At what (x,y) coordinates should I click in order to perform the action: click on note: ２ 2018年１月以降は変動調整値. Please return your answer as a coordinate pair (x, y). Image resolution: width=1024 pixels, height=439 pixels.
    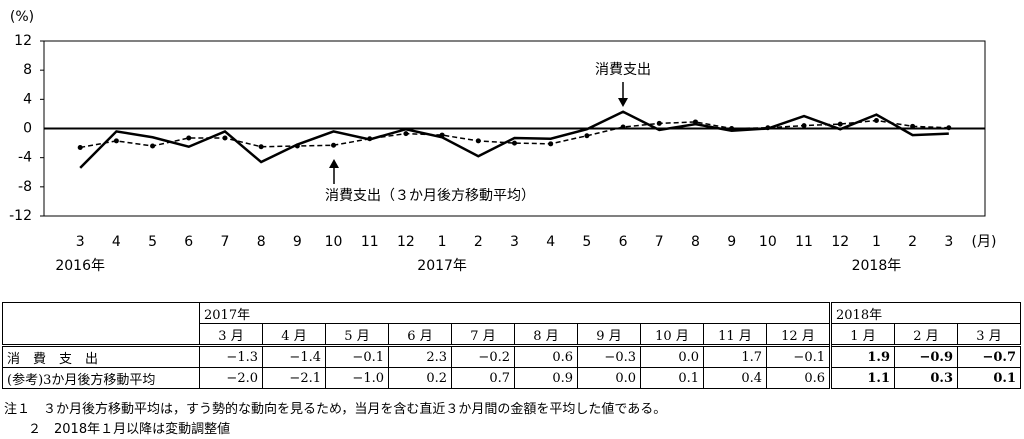
    Looking at the image, I should click on (129, 429).